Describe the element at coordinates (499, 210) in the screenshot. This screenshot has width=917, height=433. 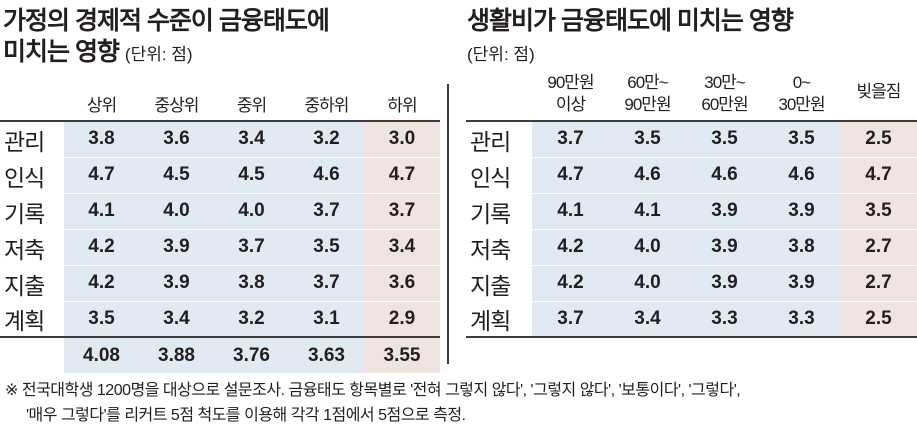
I see `row-label: 기록` at that location.